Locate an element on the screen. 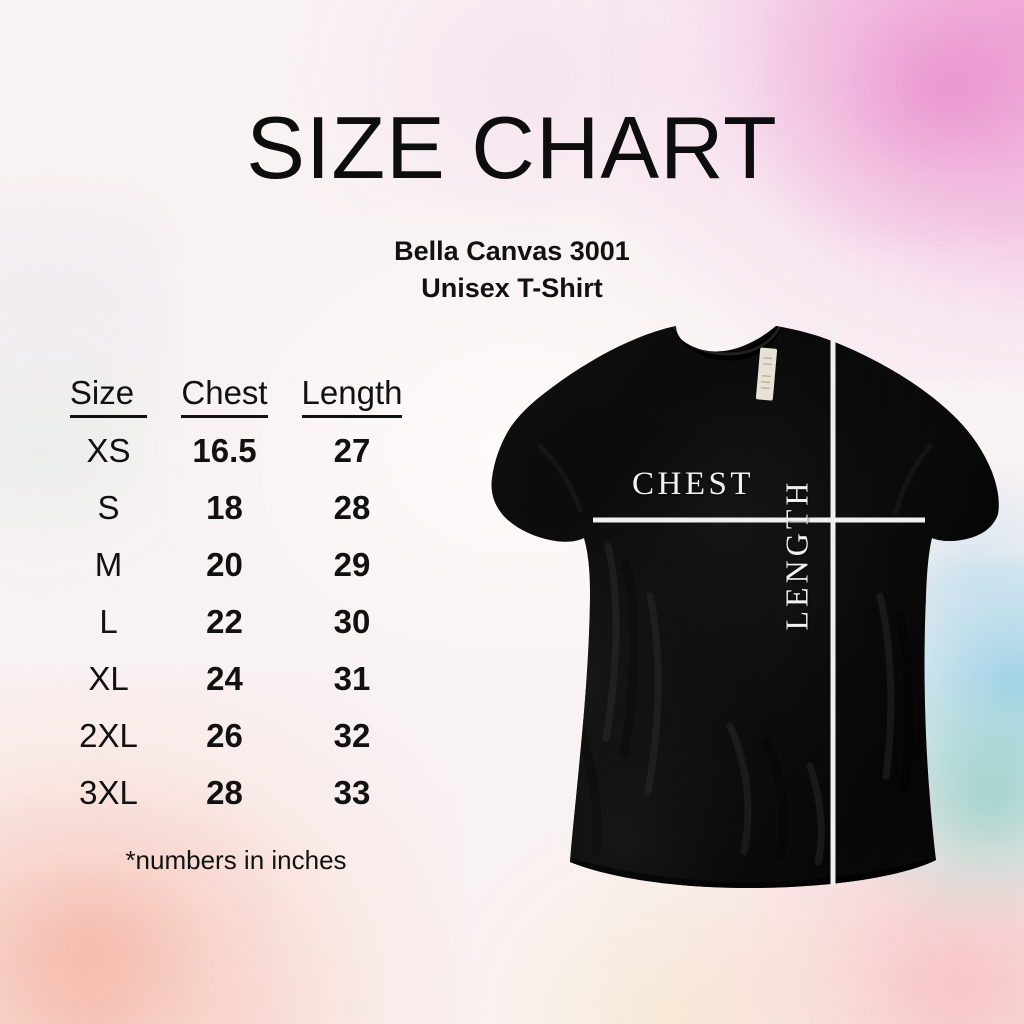  column-header-chest: Chest is located at coordinates (224, 398).